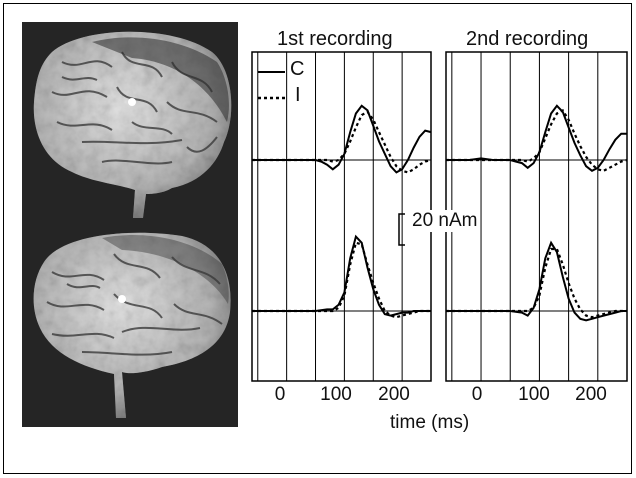  I want to click on tick-label-100-left: 100, so click(336, 394).